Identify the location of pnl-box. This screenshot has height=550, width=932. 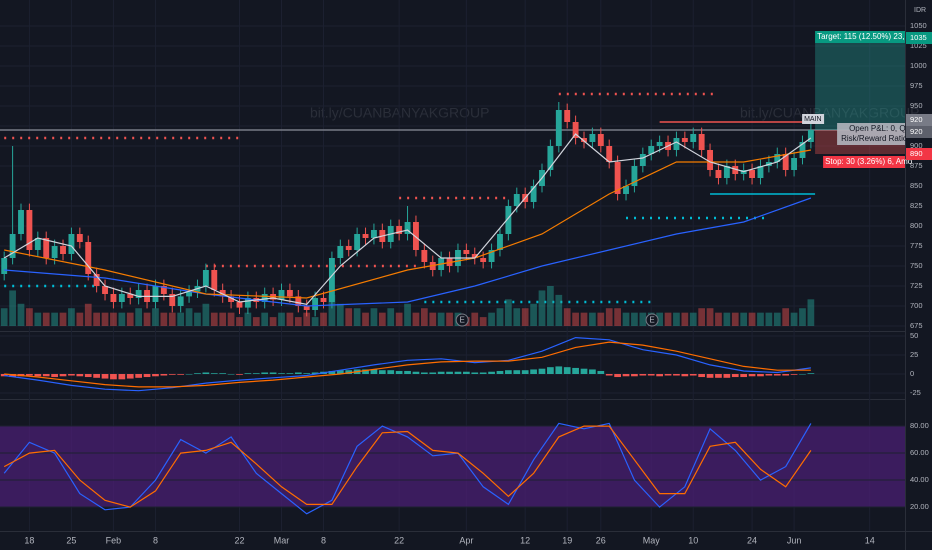
(871, 134).